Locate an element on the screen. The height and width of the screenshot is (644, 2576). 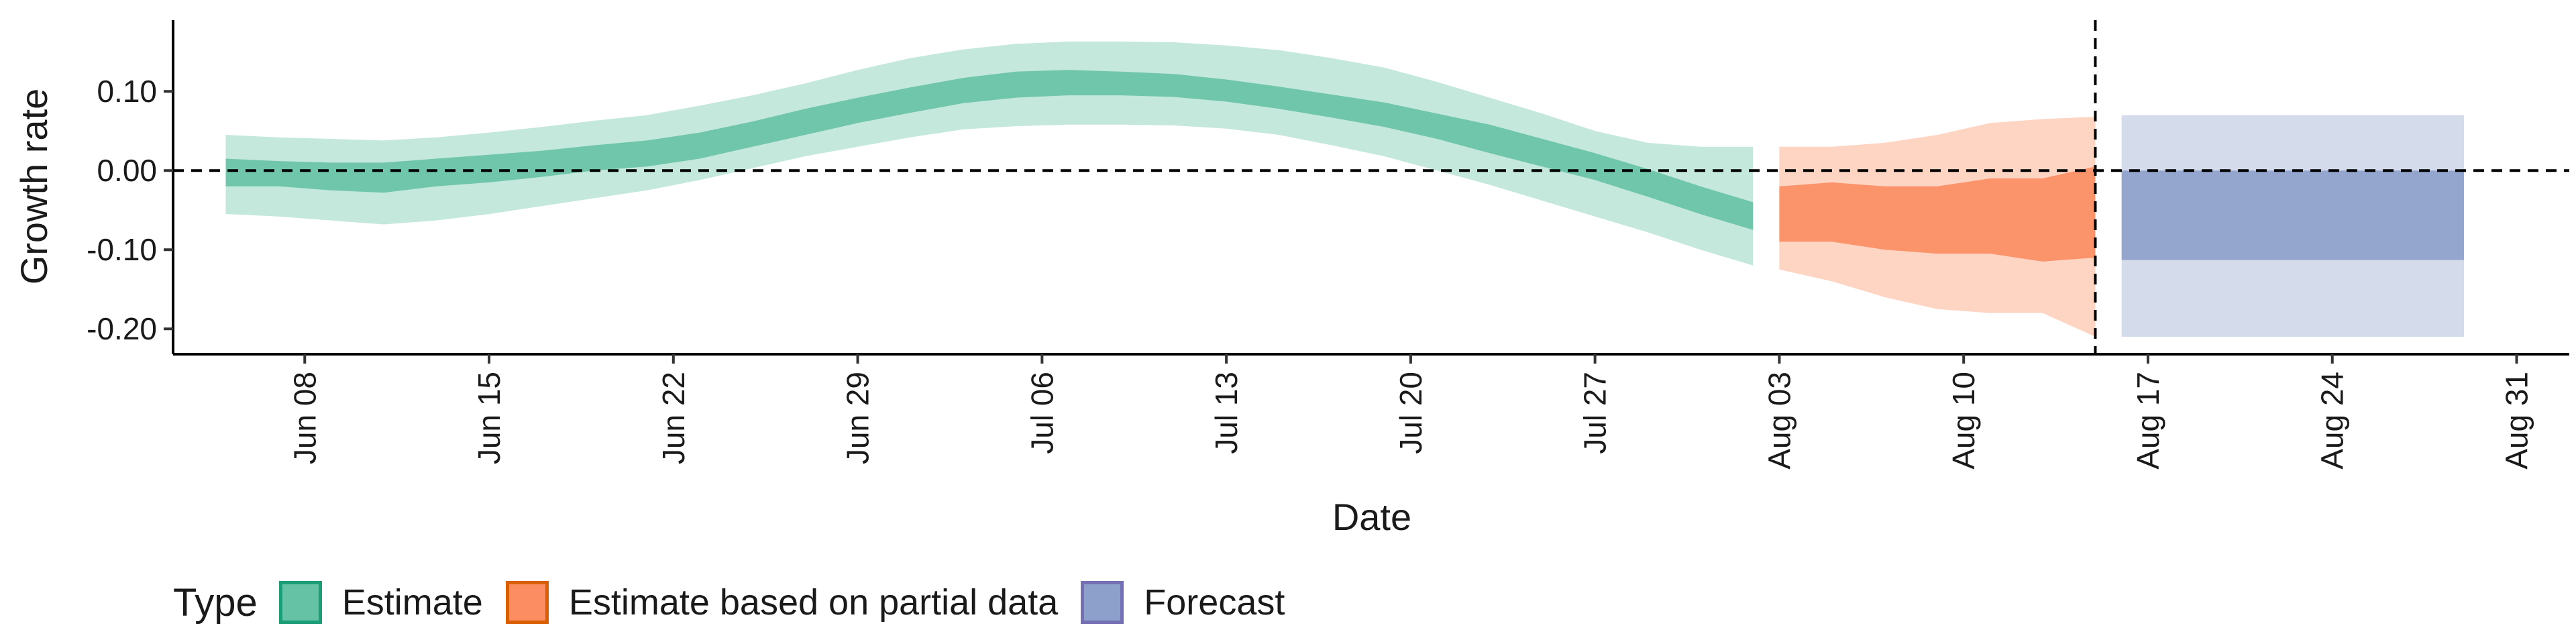
x-tick-label: Jun 22 is located at coordinates (673, 418).